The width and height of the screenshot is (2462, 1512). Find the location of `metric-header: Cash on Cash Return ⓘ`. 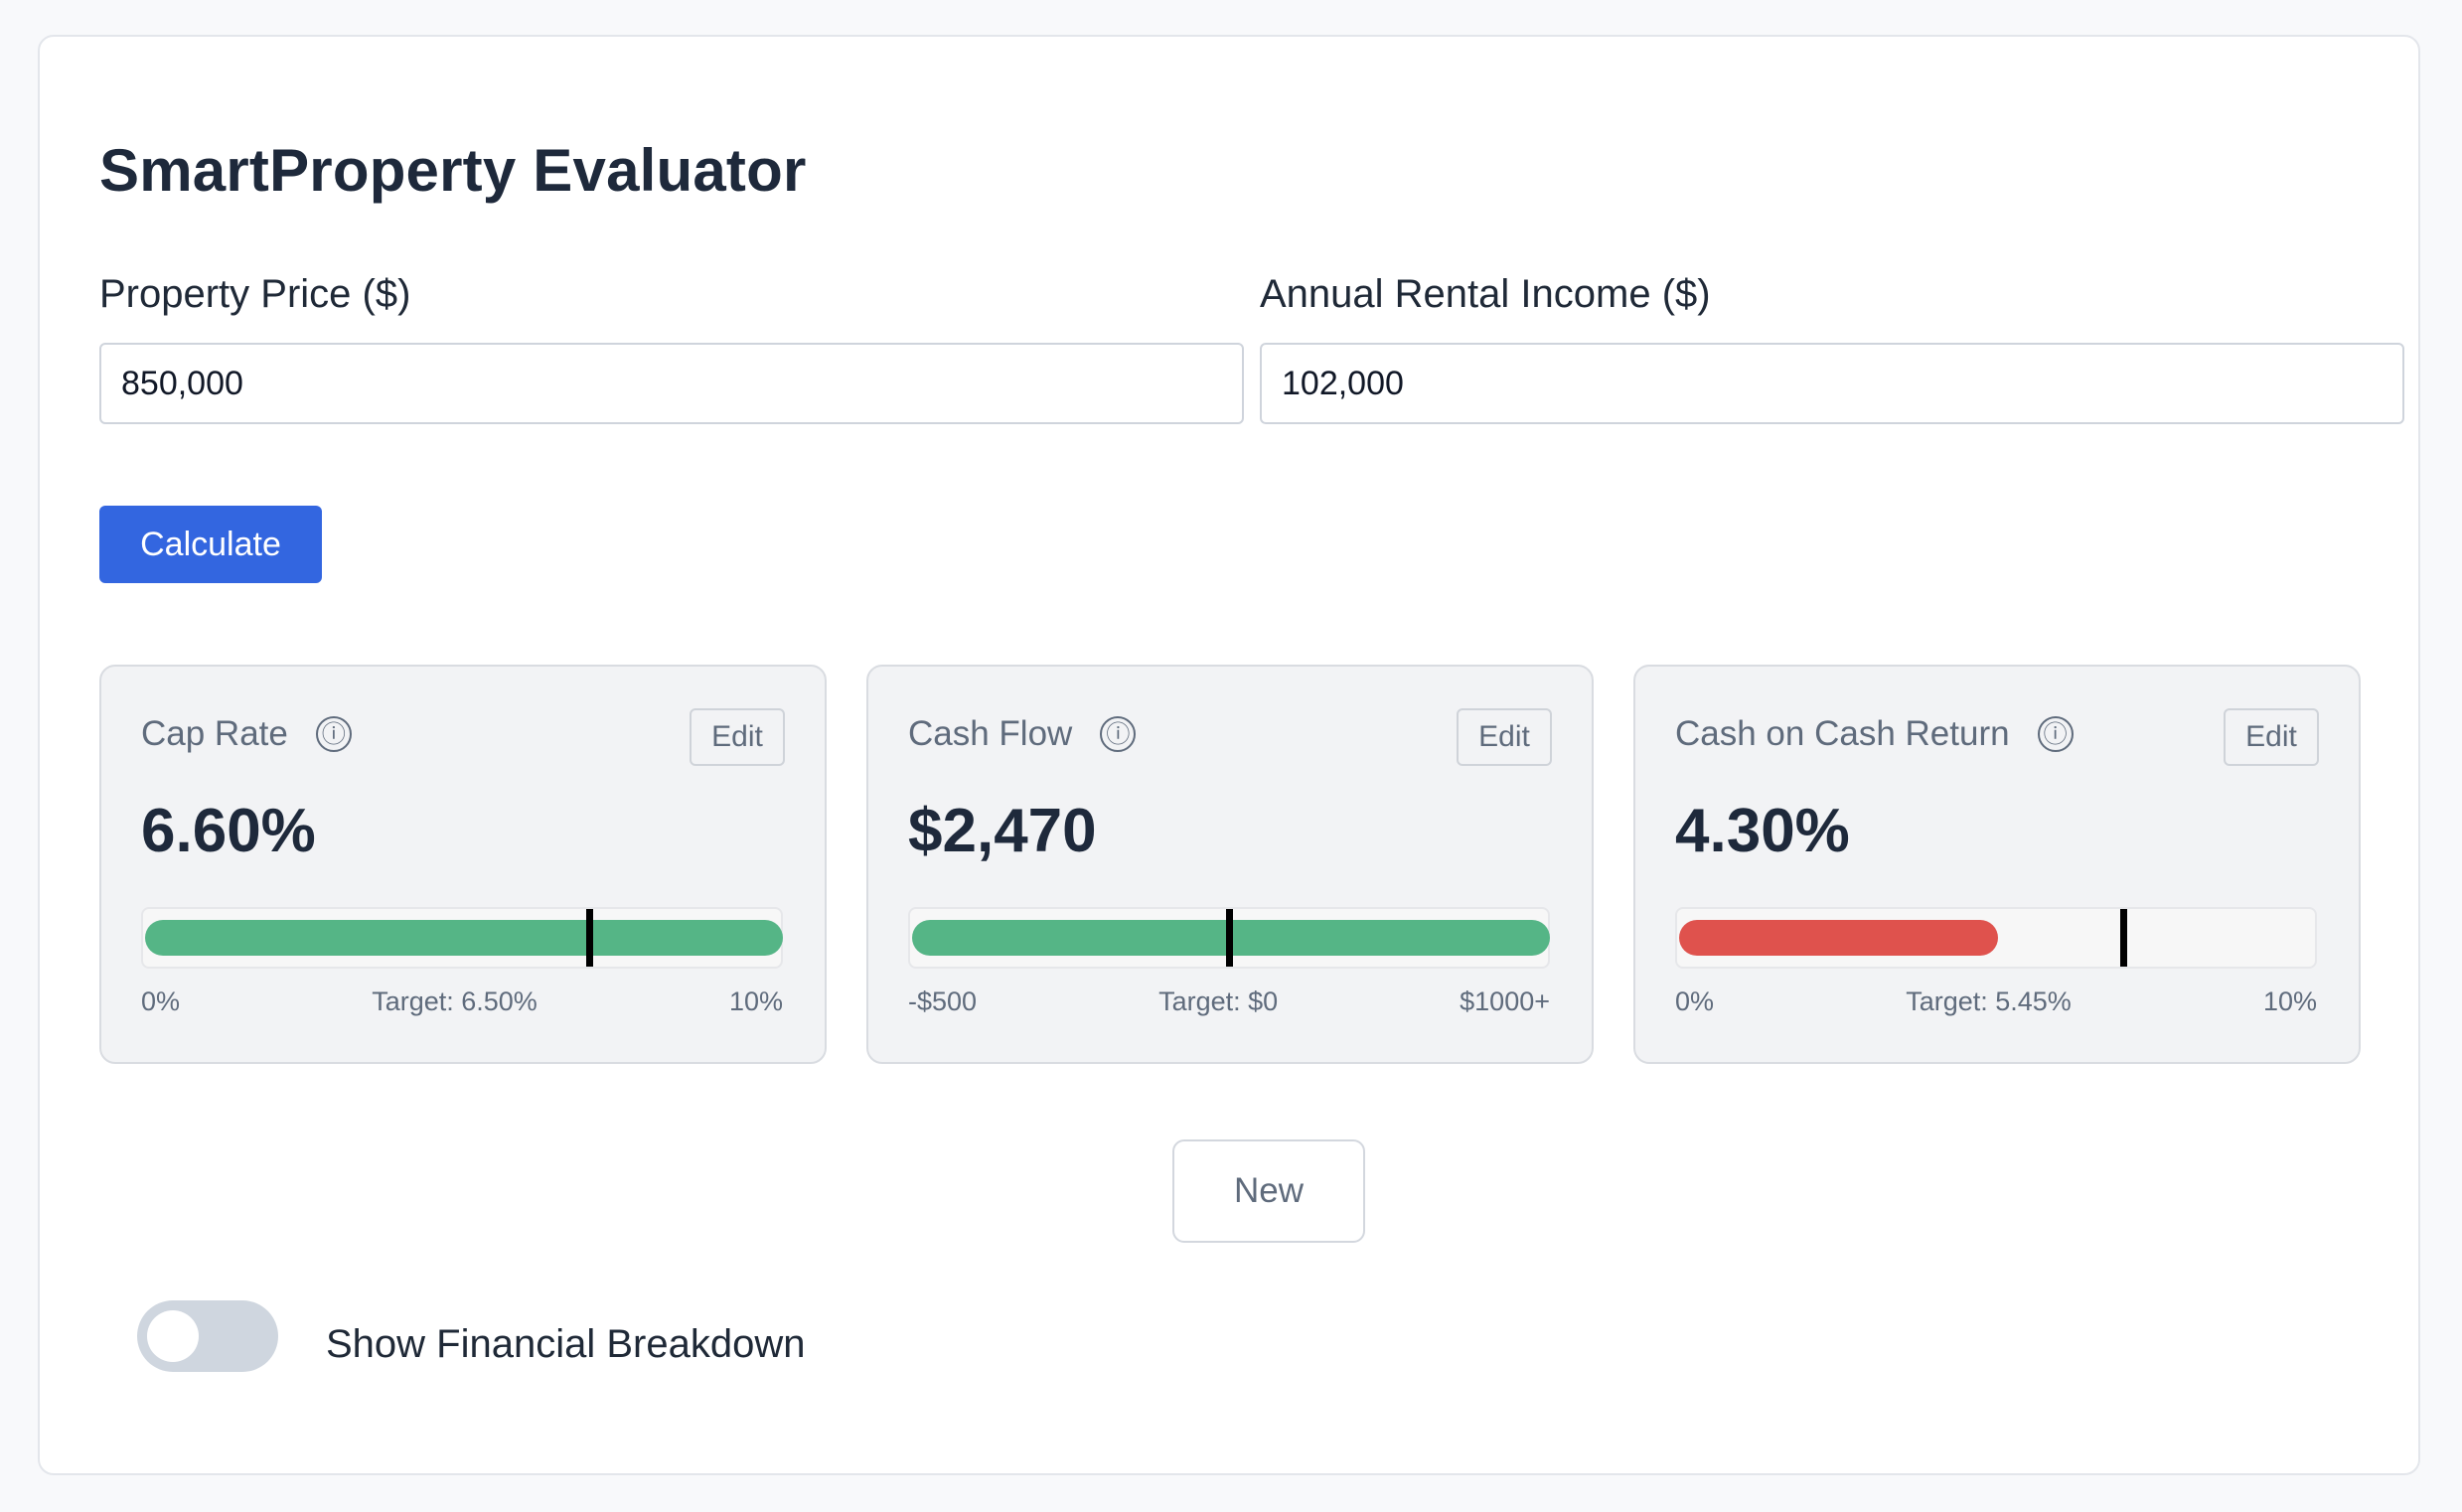

metric-header: Cash on Cash Return ⓘ is located at coordinates (1874, 734).